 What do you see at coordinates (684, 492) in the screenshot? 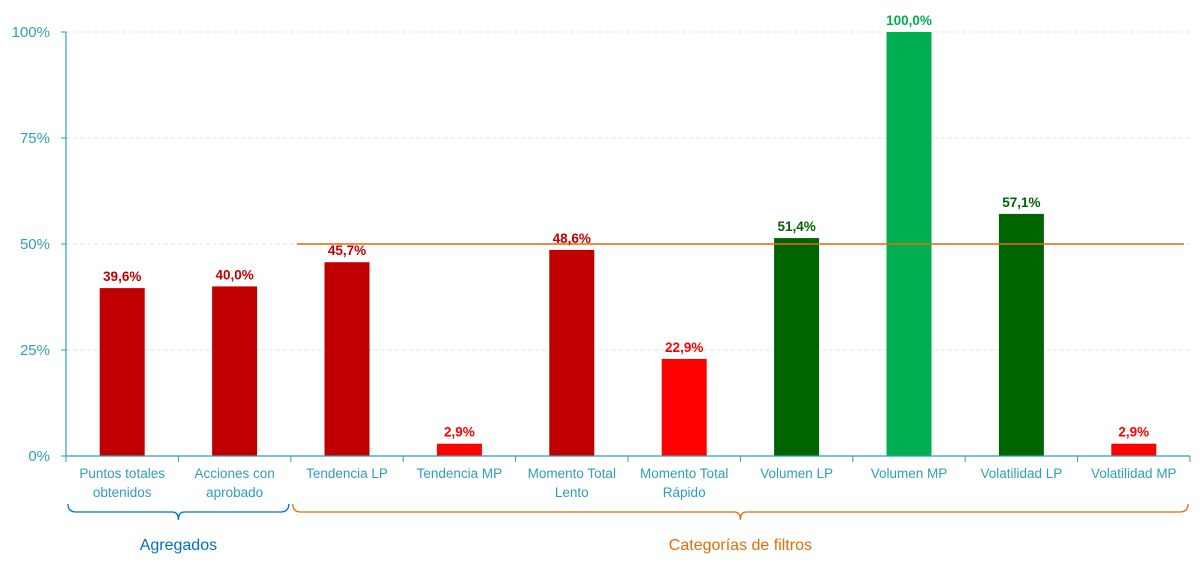
I see `category-label: Rápido` at bounding box center [684, 492].